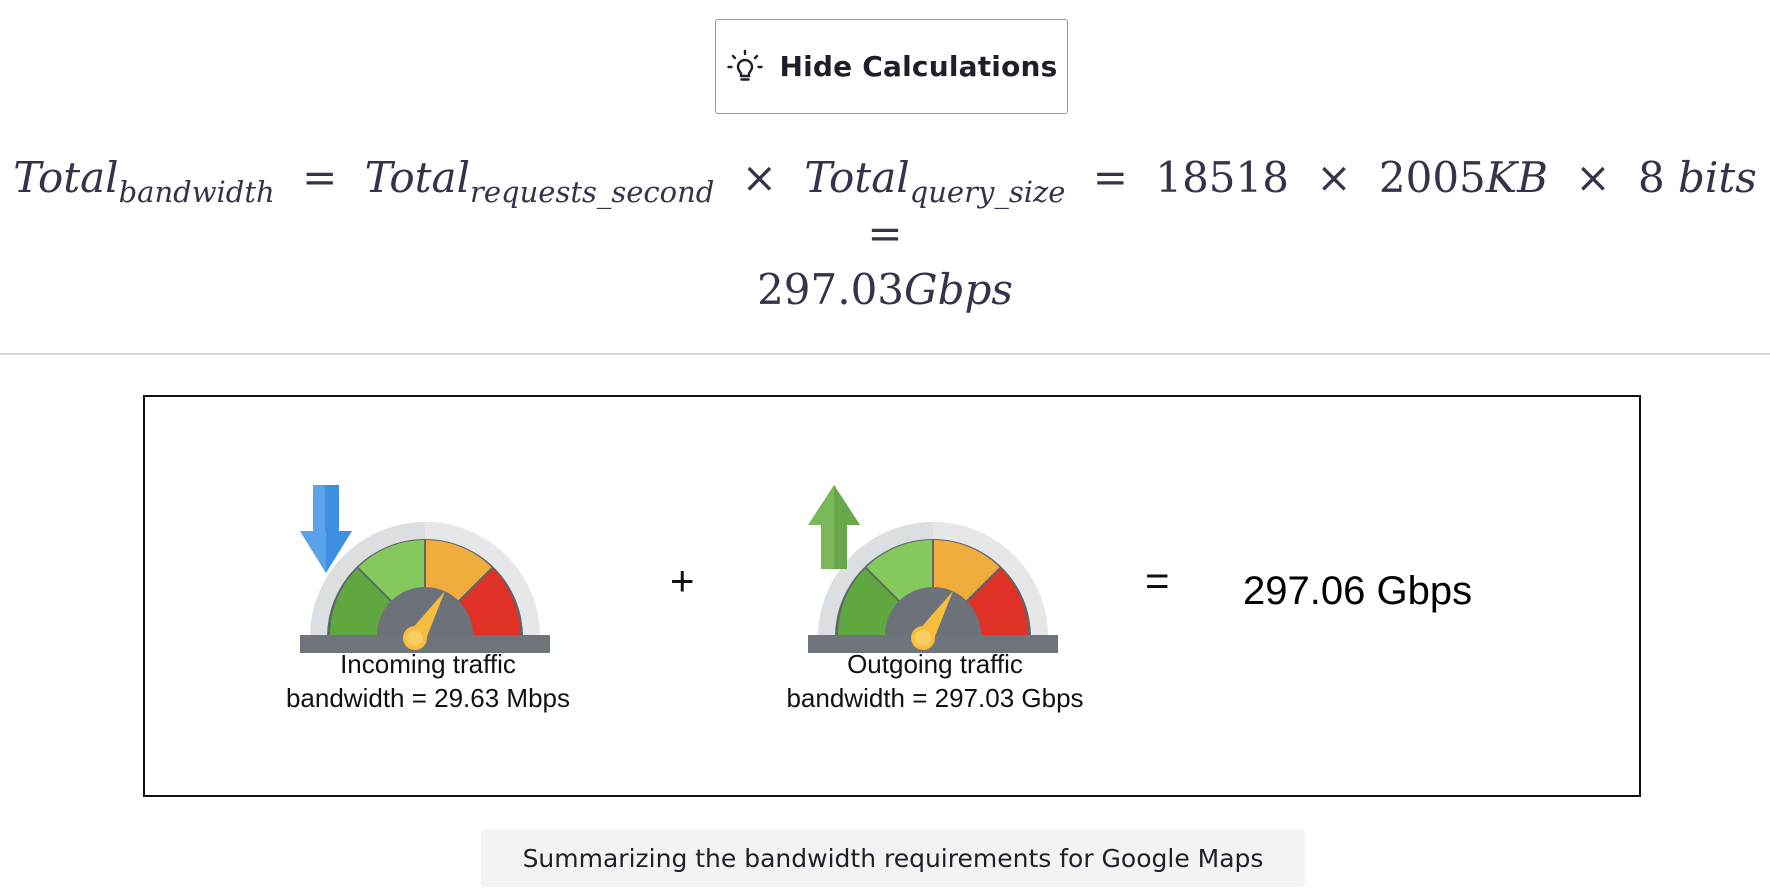  I want to click on formula-eq-2: =, so click(1110, 177).